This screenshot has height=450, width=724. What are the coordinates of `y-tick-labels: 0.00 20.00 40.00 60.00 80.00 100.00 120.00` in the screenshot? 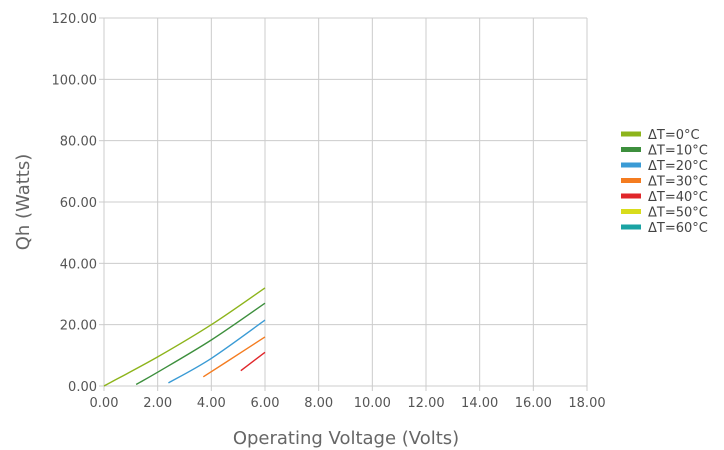 It's located at (75, 203).